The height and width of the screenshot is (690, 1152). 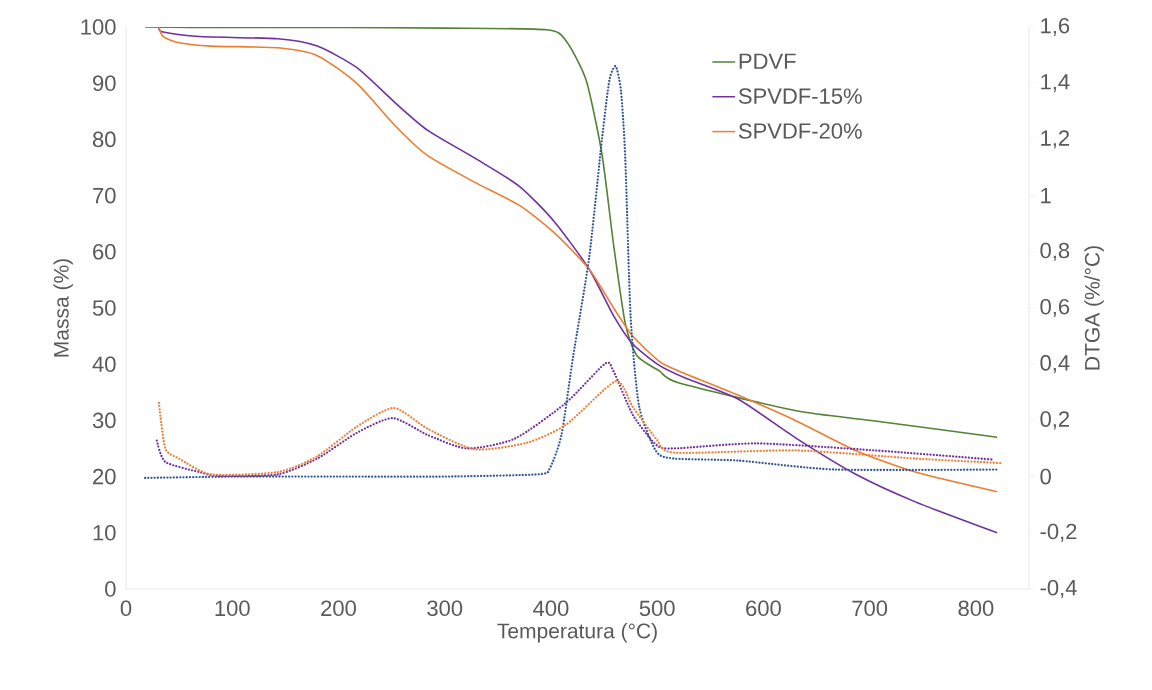 I want to click on y2-tick-label: -0,4, so click(x=1058, y=589).